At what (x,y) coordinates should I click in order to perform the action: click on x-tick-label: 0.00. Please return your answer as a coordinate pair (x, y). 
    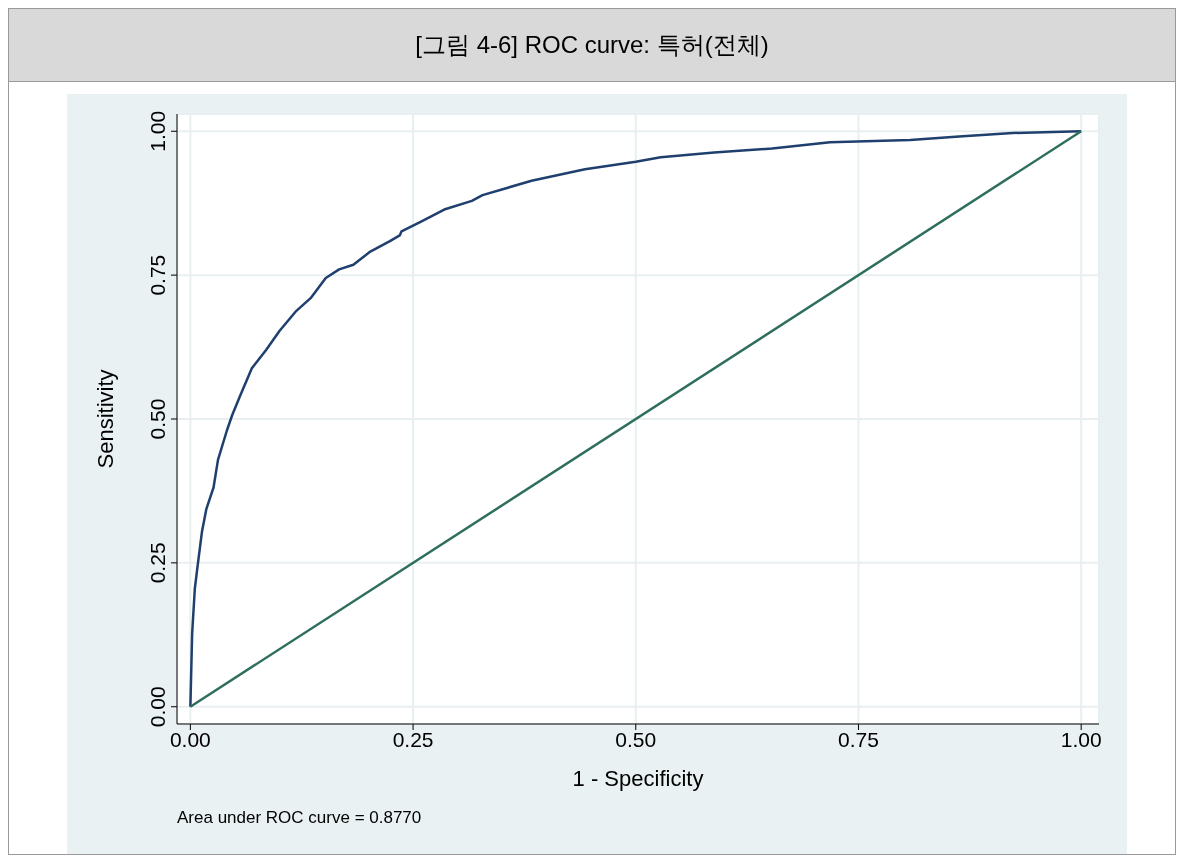
    Looking at the image, I should click on (190, 739).